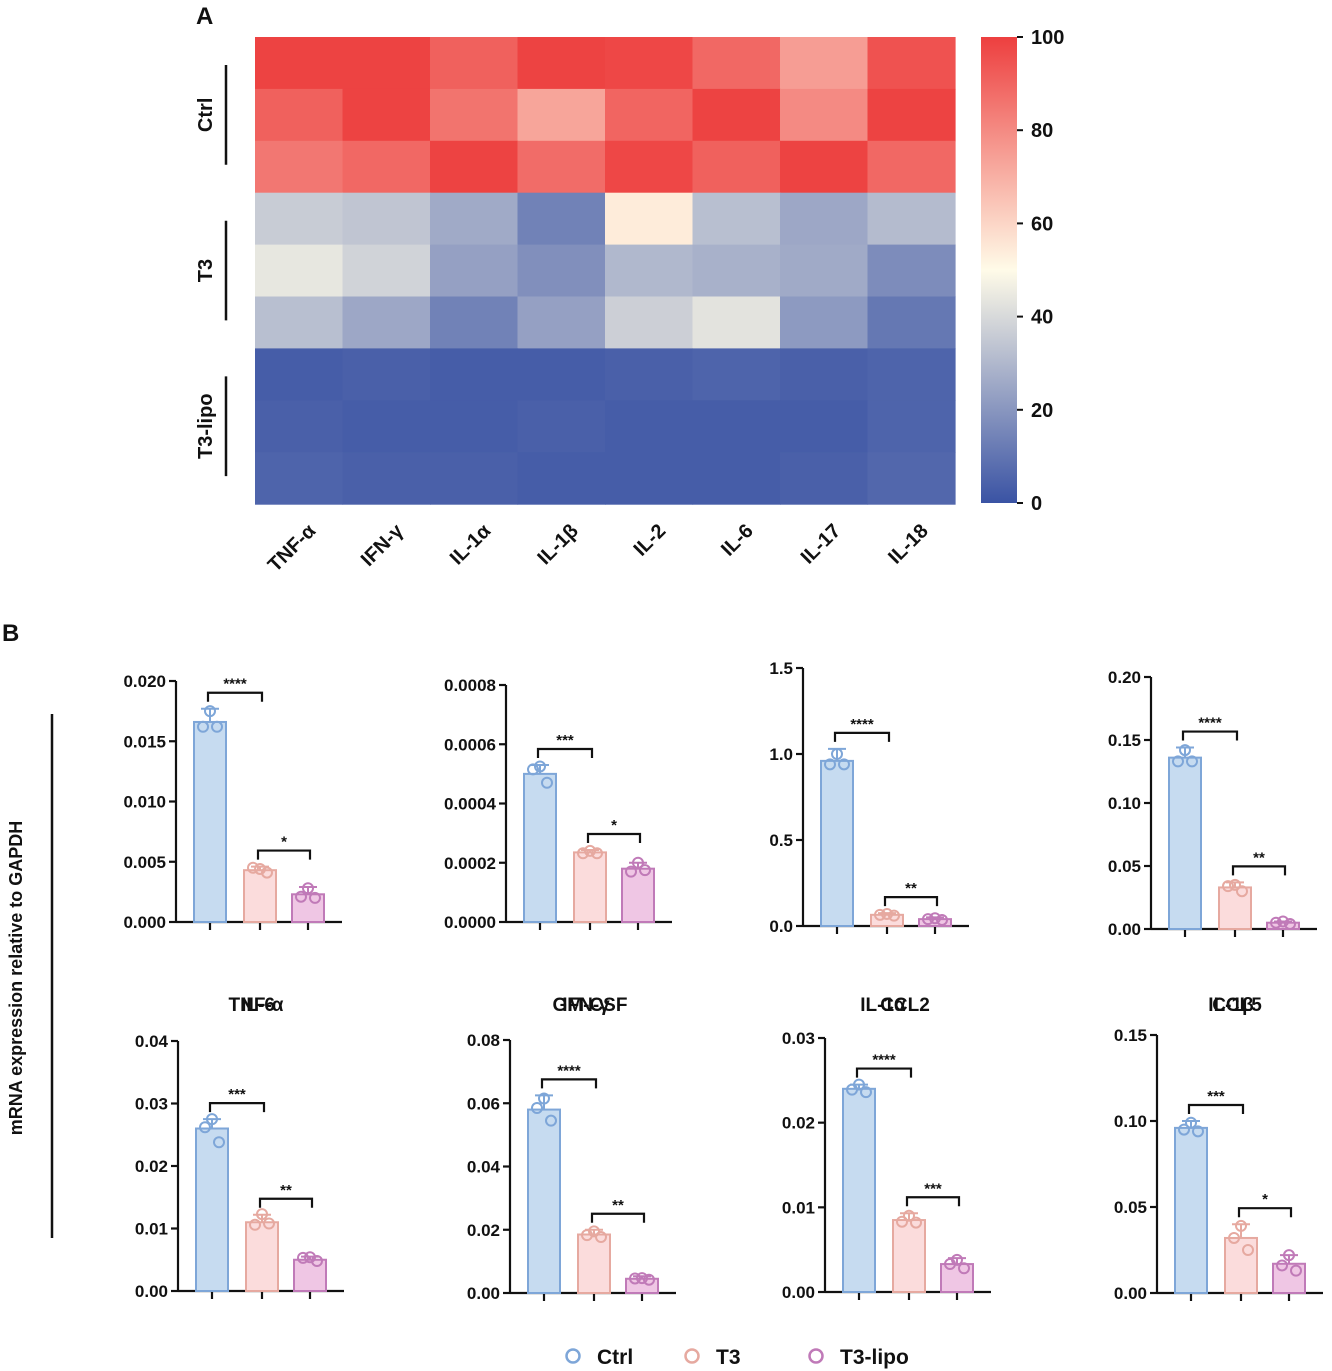 The image size is (1332, 1371). I want to click on colorbar-tick-label: 0, so click(1036, 504).